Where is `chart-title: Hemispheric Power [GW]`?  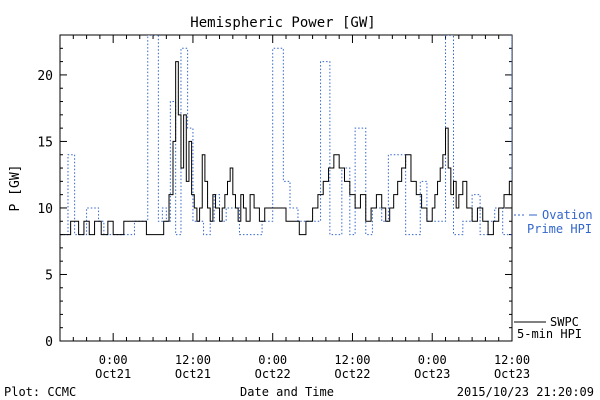 chart-title: Hemispheric Power [GW] is located at coordinates (282, 23).